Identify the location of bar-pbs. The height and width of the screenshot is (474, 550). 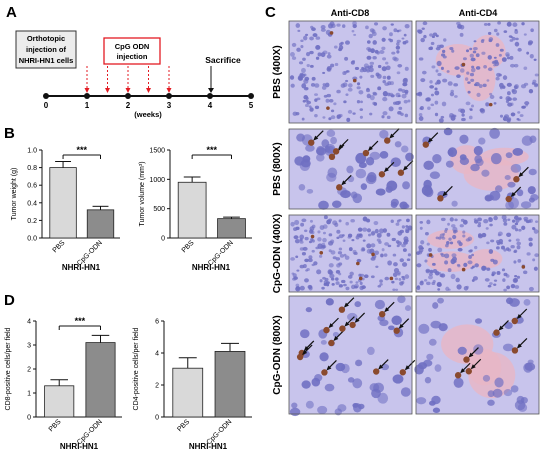
(63, 203).